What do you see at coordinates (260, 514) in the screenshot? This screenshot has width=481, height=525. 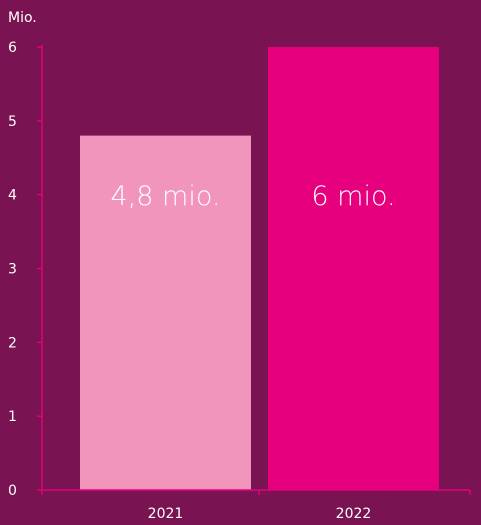 I see `x-axis-ticks: 2021 2022` at bounding box center [260, 514].